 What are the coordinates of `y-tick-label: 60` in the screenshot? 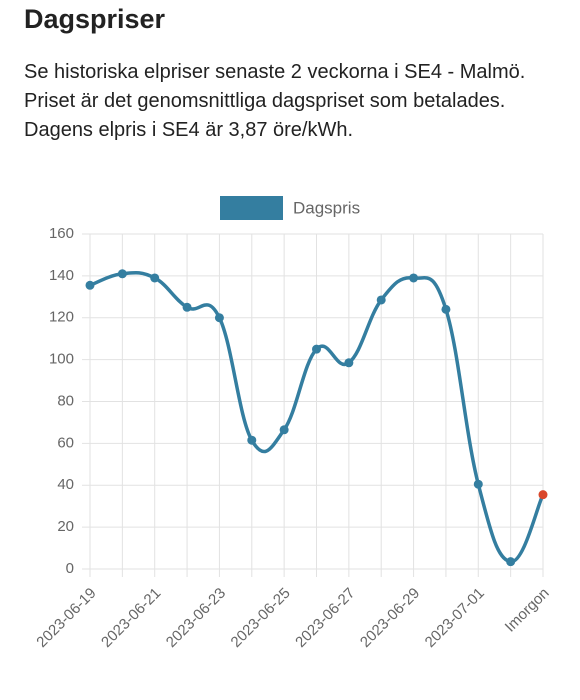 It's located at (65, 442).